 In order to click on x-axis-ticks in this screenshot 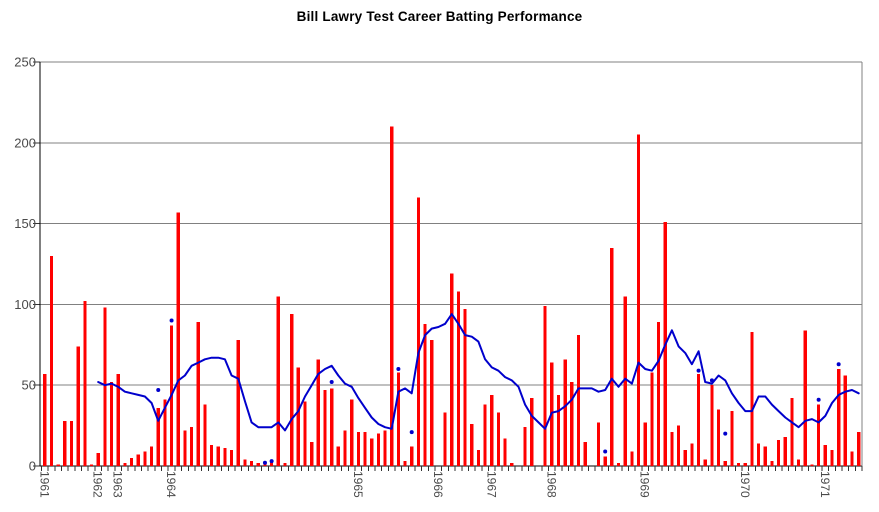, I will do `click(452, 468)`.